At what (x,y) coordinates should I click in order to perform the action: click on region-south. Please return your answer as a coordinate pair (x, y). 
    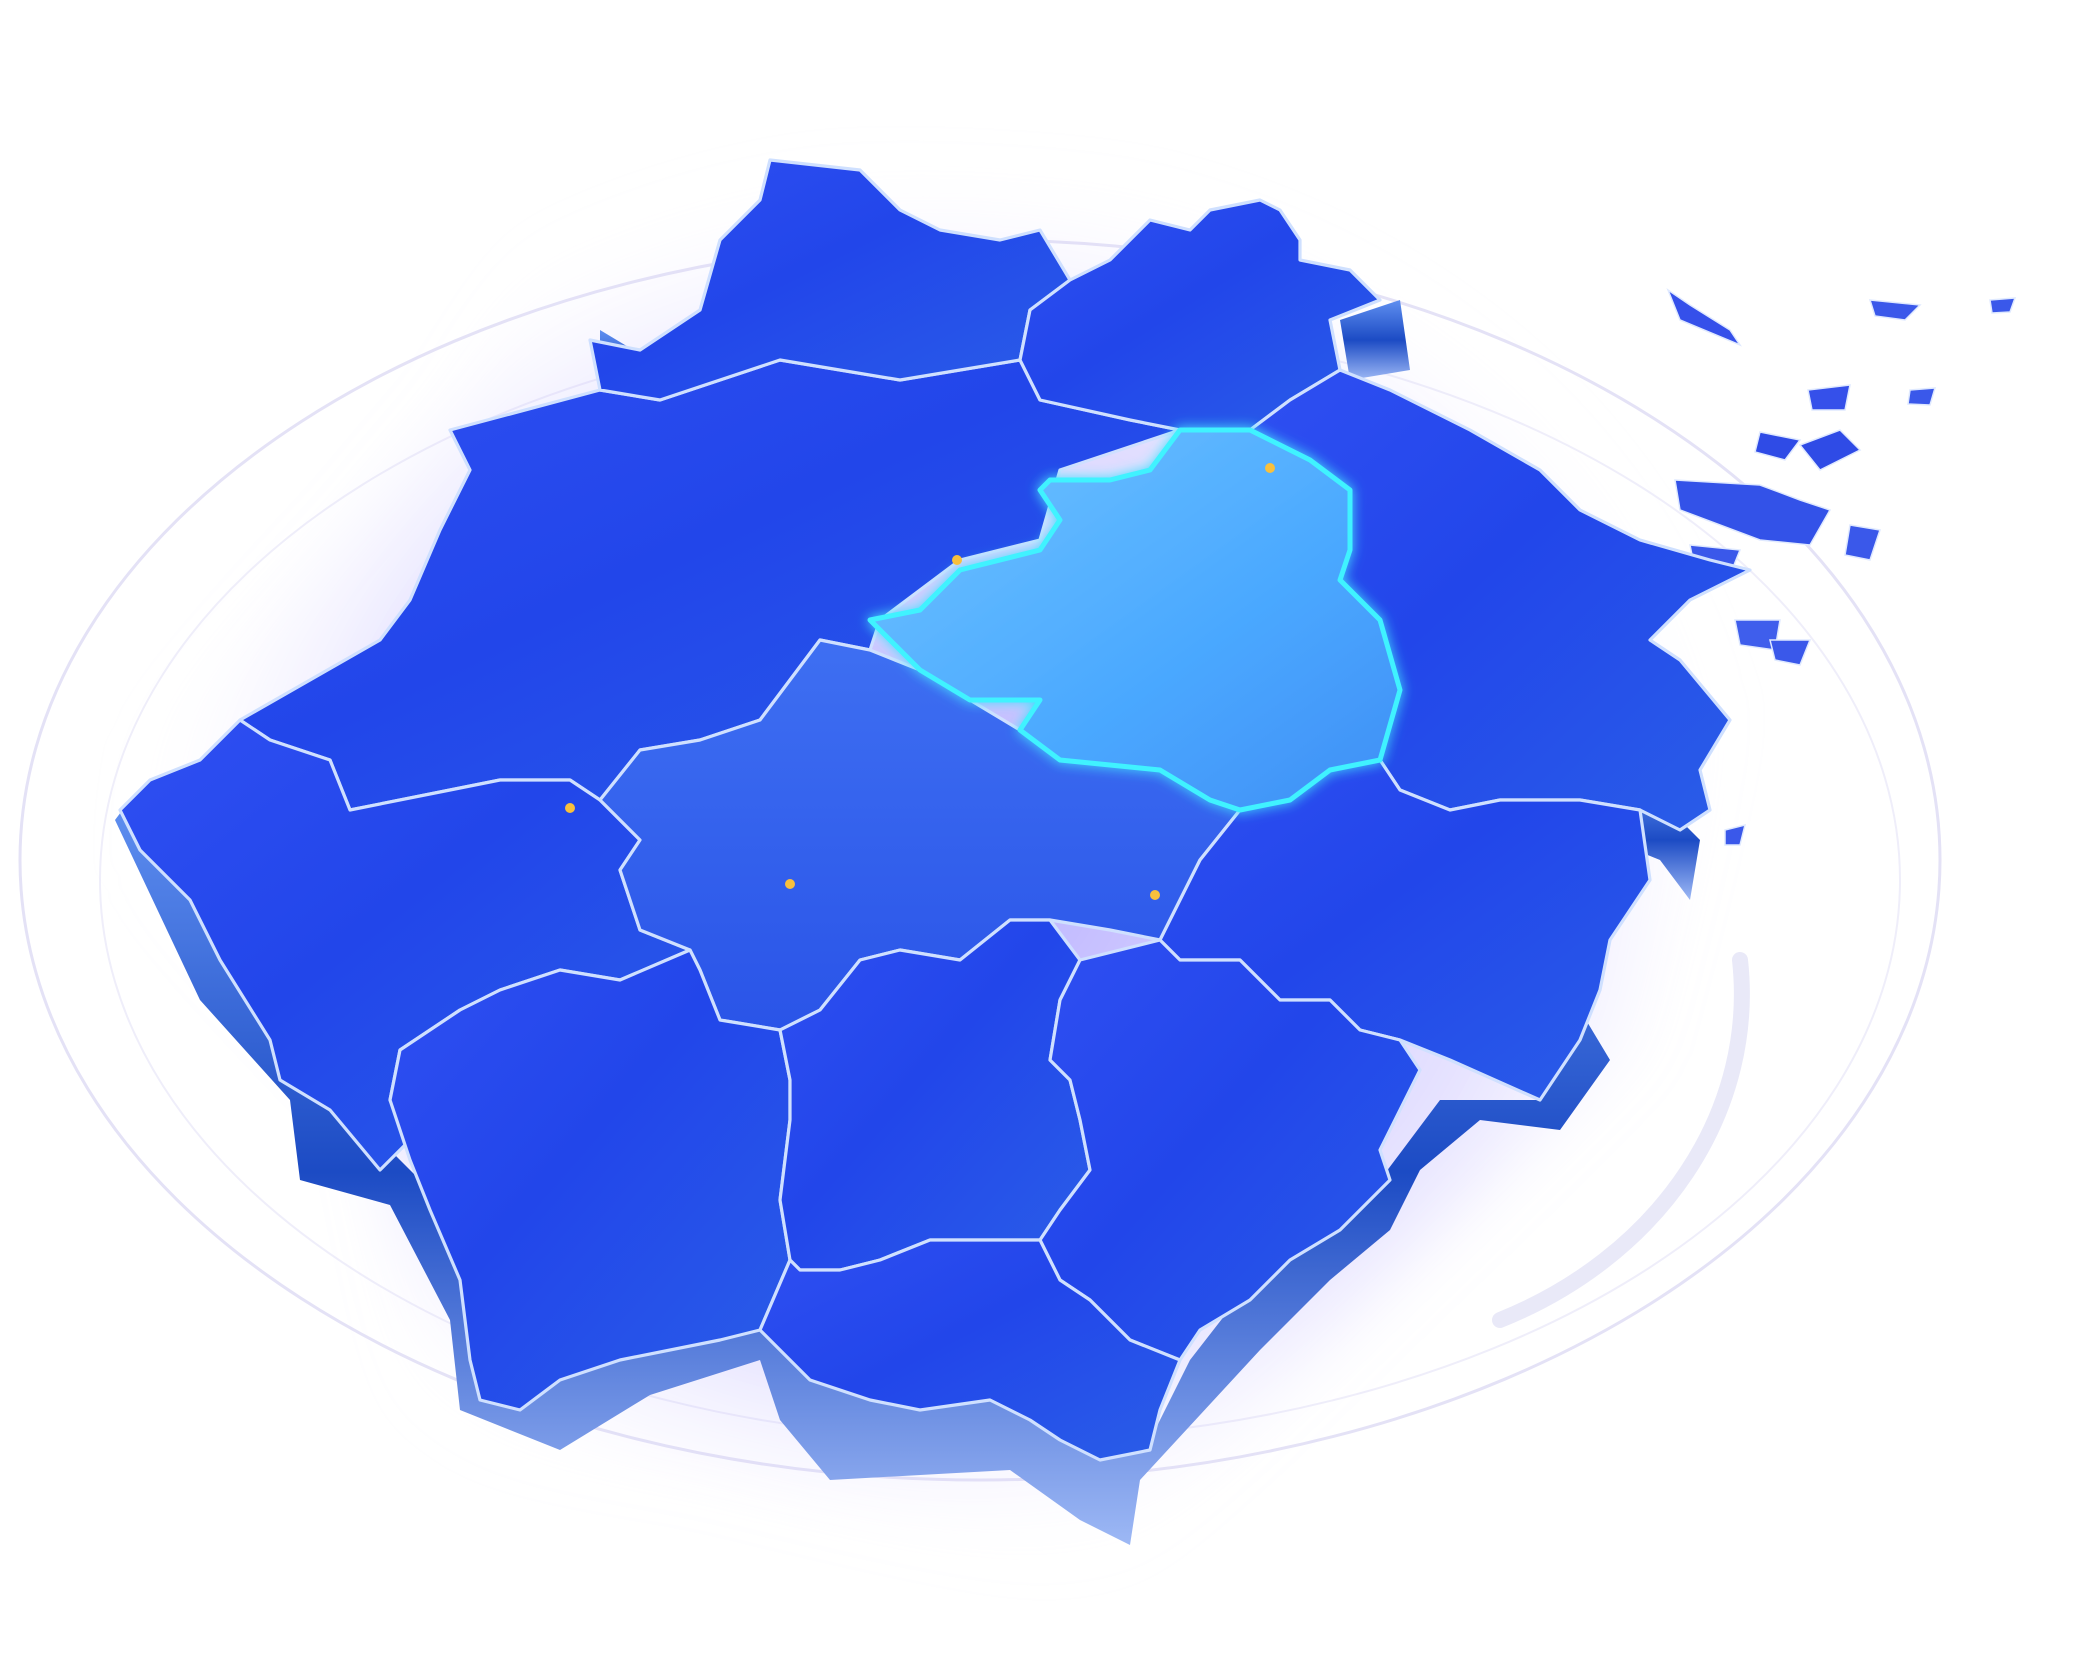
    Looking at the image, I should click on (970, 1350).